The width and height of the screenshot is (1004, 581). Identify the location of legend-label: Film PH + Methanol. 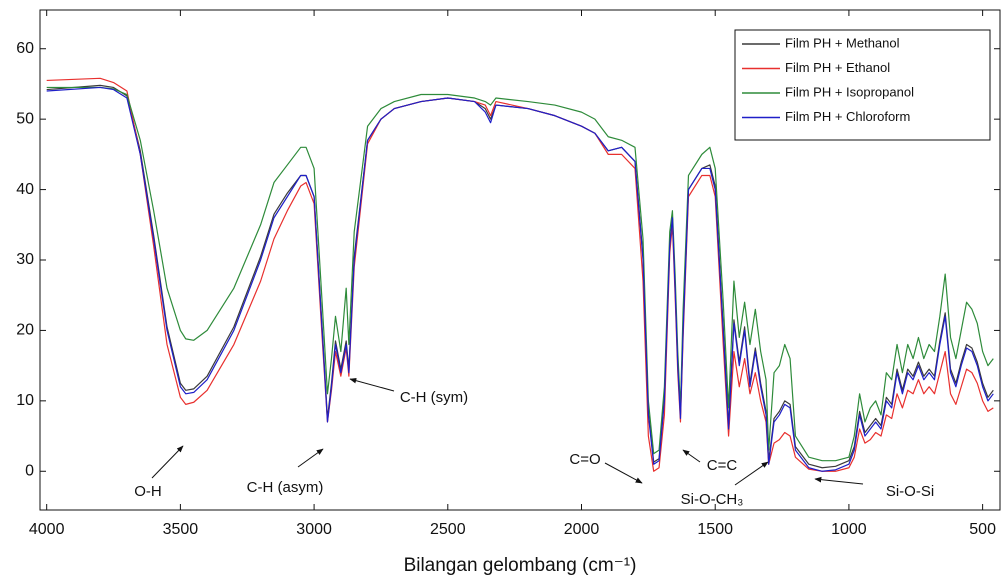
(842, 42).